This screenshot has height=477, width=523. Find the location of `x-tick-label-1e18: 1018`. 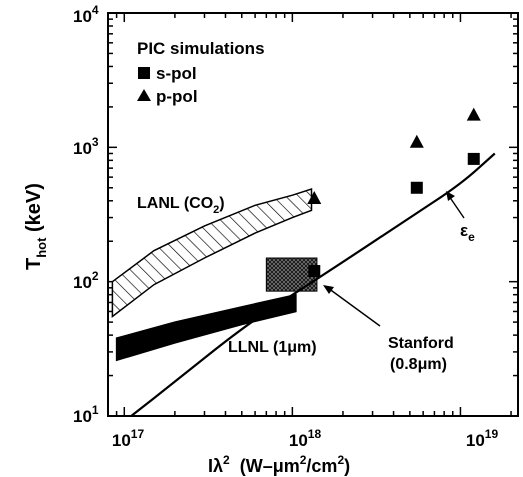

x-tick-label-1e18: 1018 is located at coordinates (305, 438).